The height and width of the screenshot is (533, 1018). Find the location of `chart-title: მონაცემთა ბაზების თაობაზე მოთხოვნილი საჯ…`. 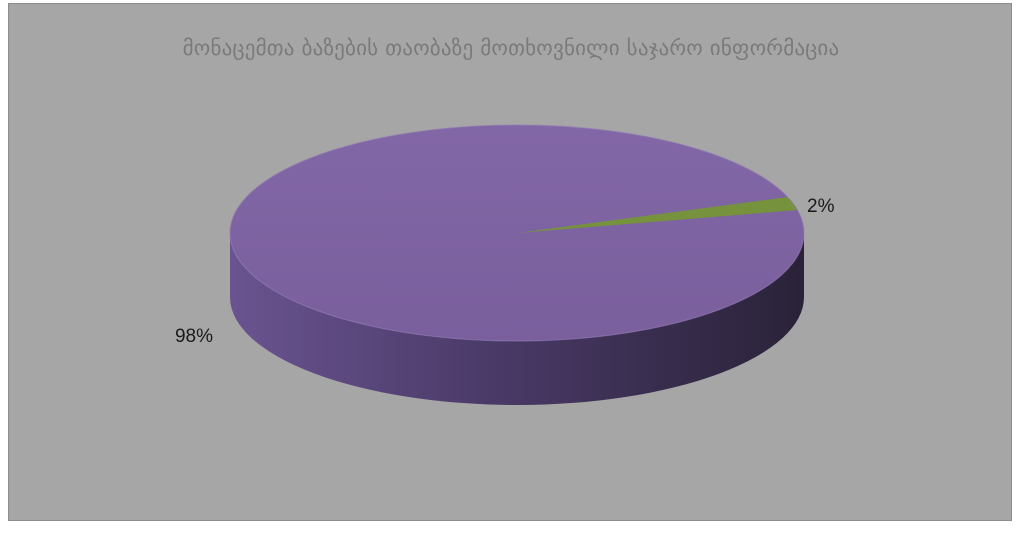

chart-title: მონაცემთა ბაზების თაობაზე მოთხოვნილი საჯ… is located at coordinates (511, 48).